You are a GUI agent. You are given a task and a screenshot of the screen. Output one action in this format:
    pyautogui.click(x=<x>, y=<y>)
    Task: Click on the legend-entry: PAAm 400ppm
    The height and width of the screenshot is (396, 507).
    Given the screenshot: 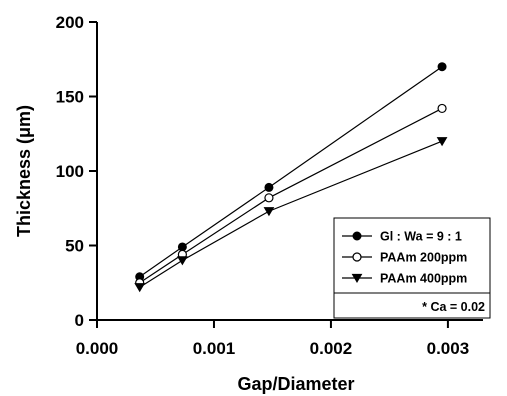 What is the action you would take?
    pyautogui.click(x=404, y=279)
    